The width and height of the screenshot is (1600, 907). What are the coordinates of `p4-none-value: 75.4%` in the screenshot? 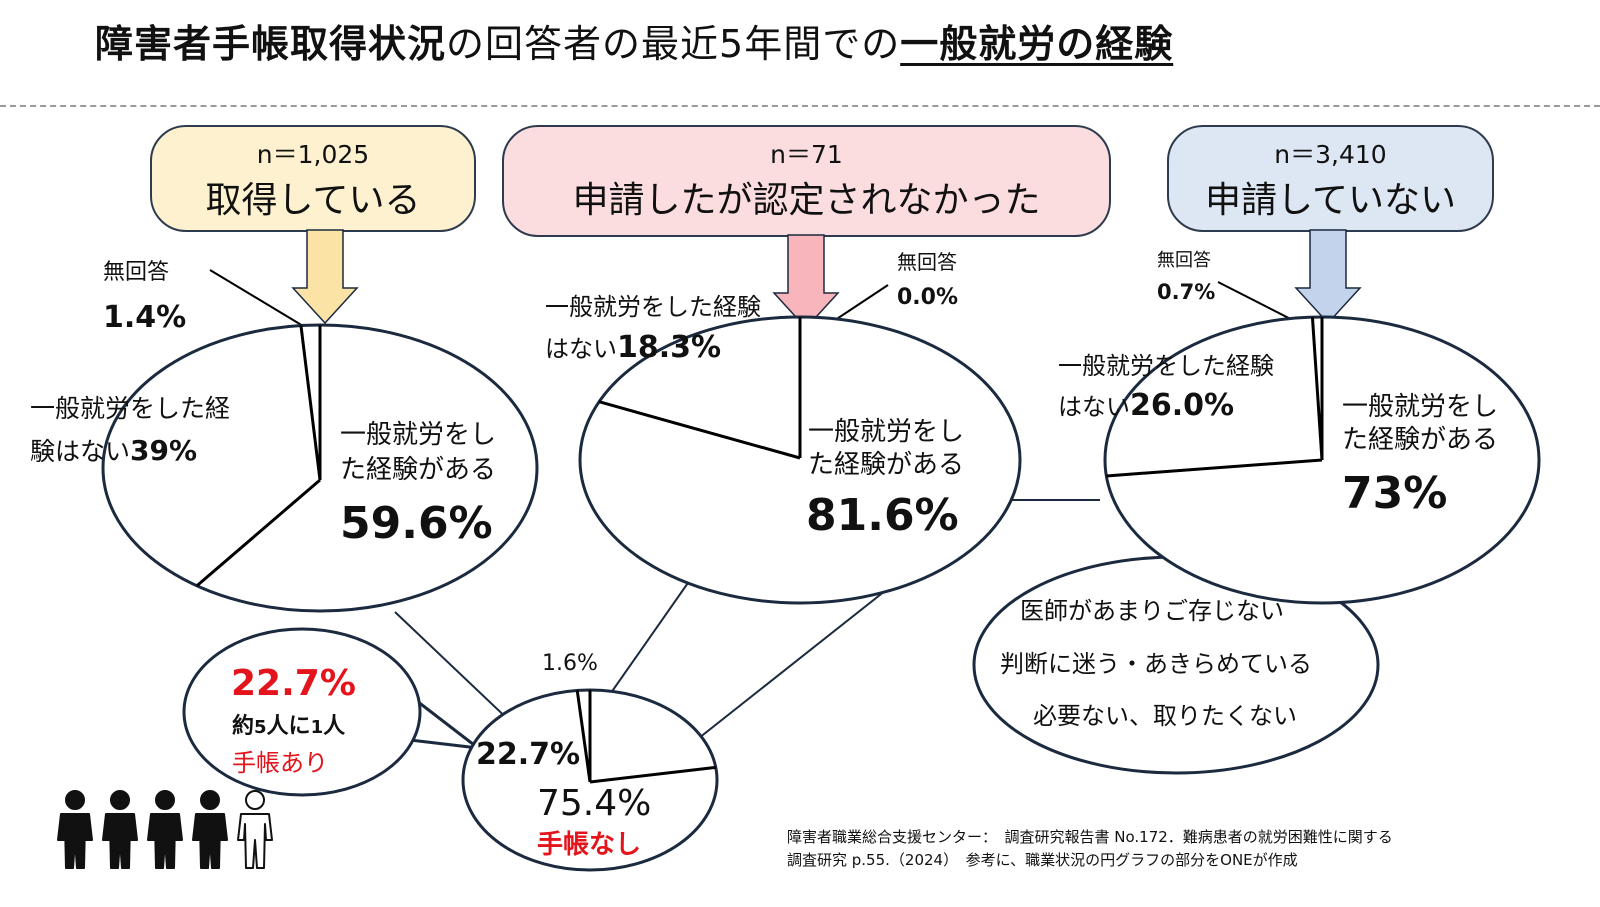 It's located at (594, 803).